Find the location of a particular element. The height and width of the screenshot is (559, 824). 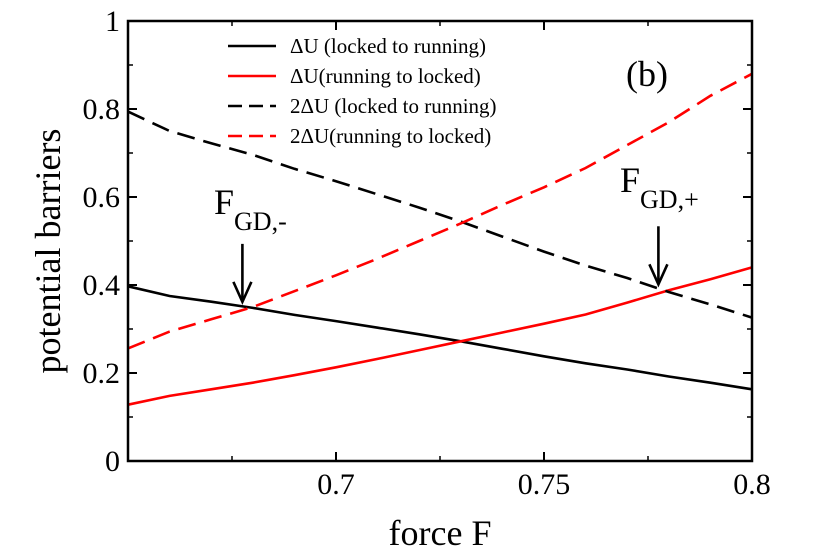

annotation-label: FGD,- is located at coordinates (250, 209).